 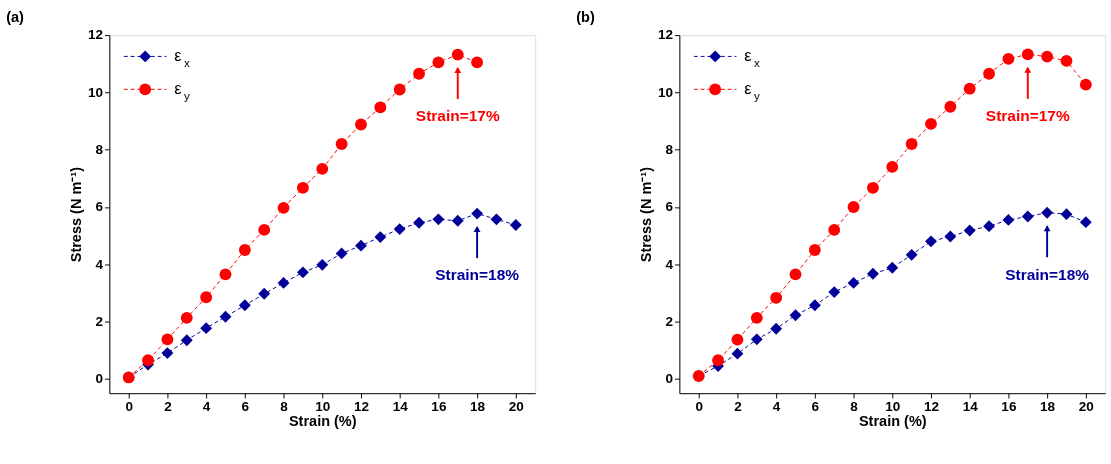 I want to click on x-tick-label: 14, so click(x=400, y=407).